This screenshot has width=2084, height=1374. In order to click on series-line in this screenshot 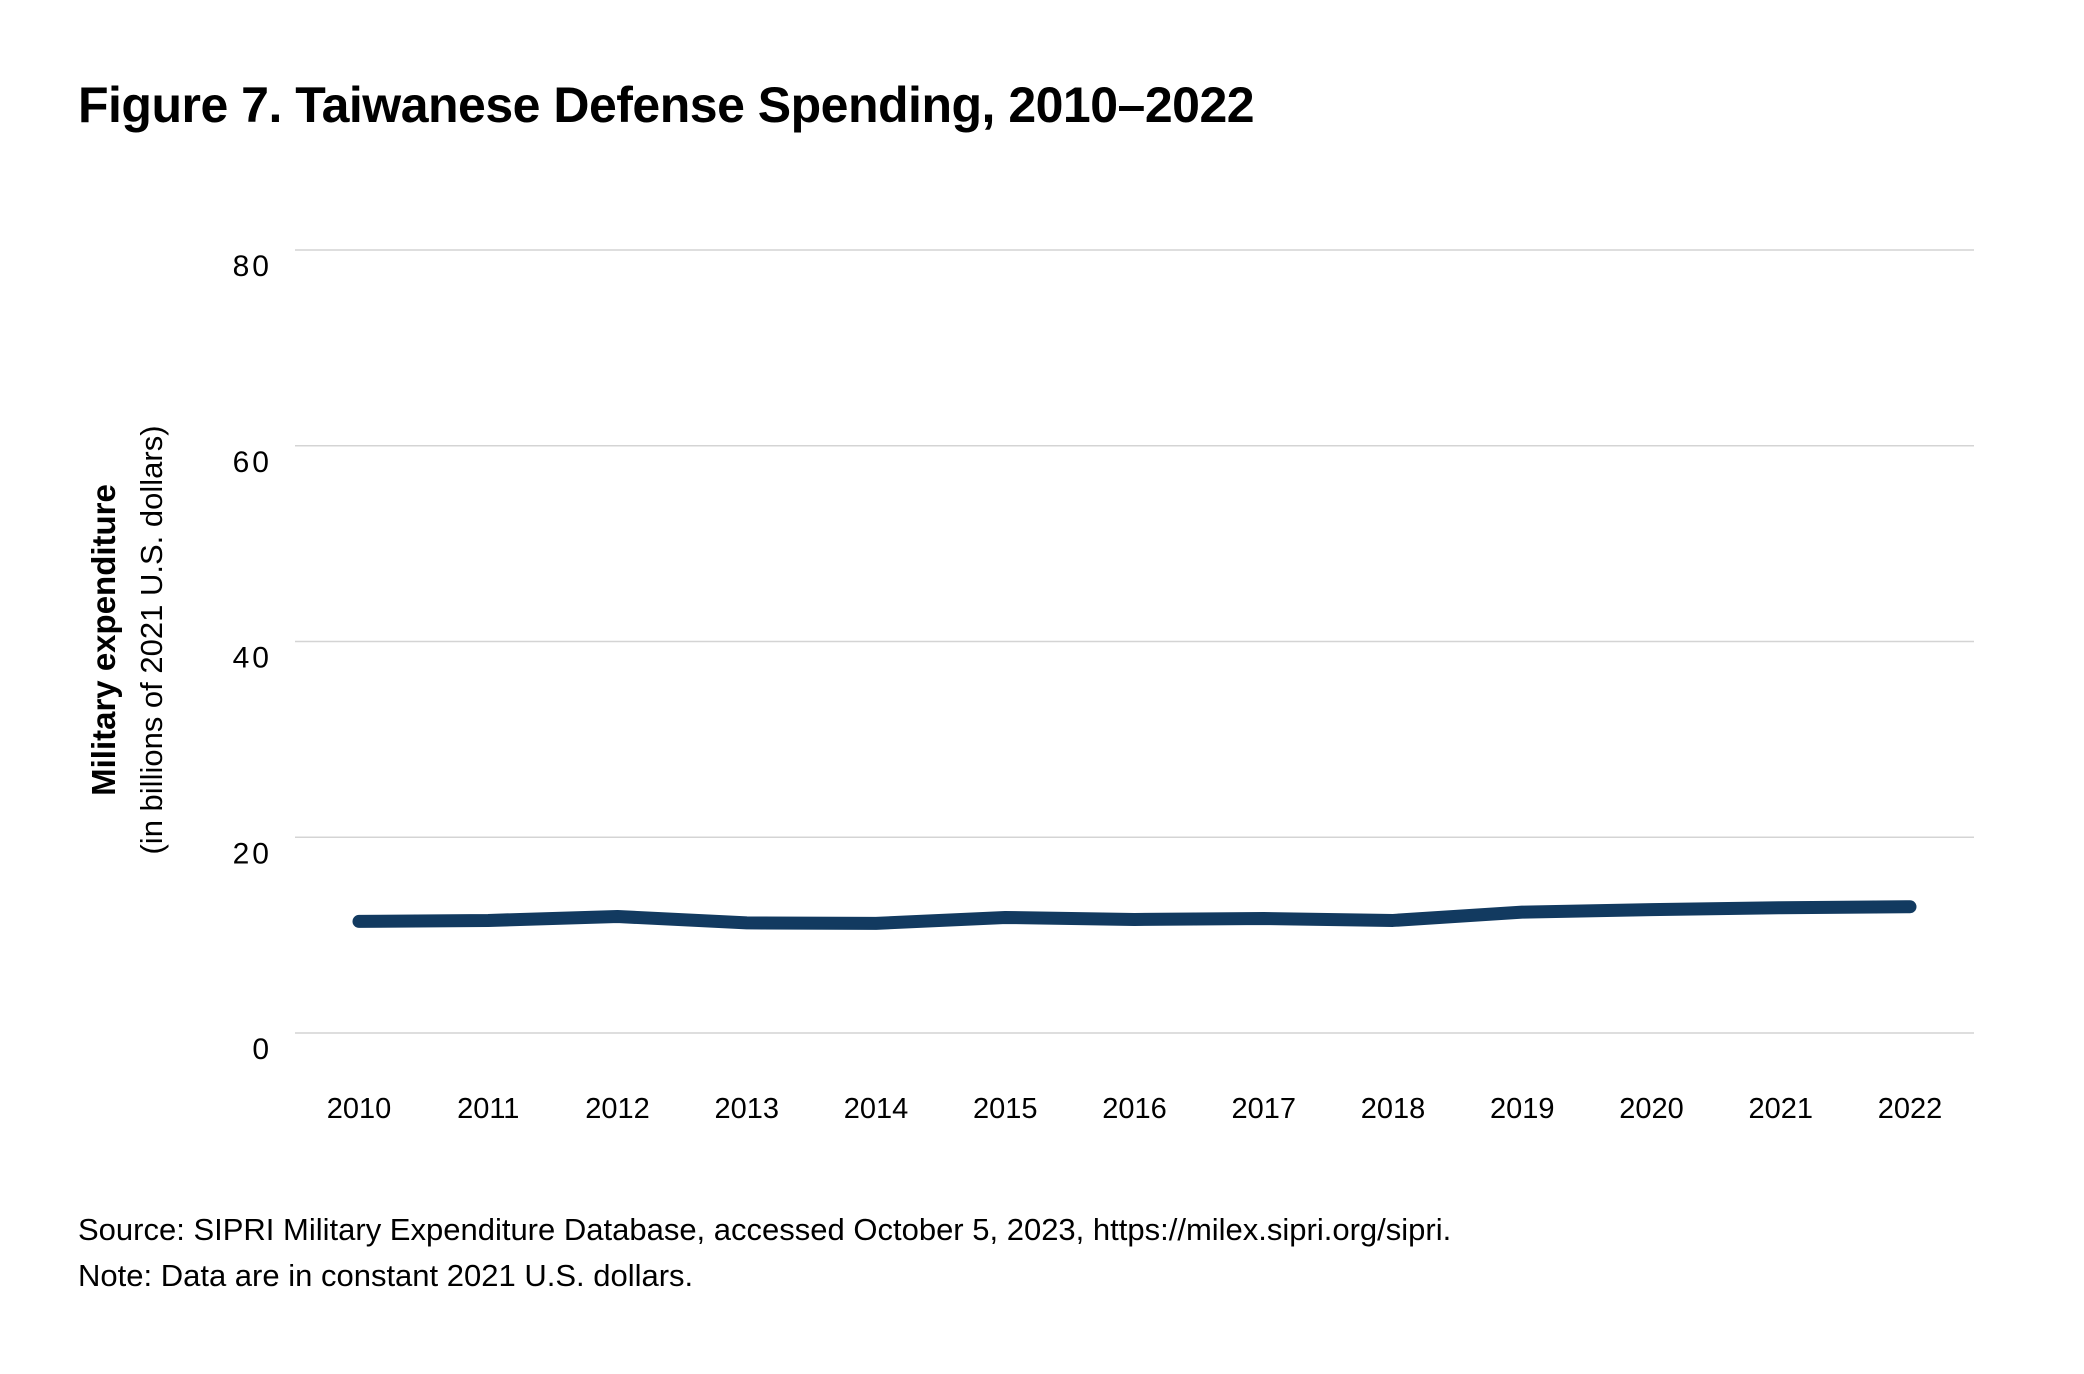, I will do `click(1134, 915)`.